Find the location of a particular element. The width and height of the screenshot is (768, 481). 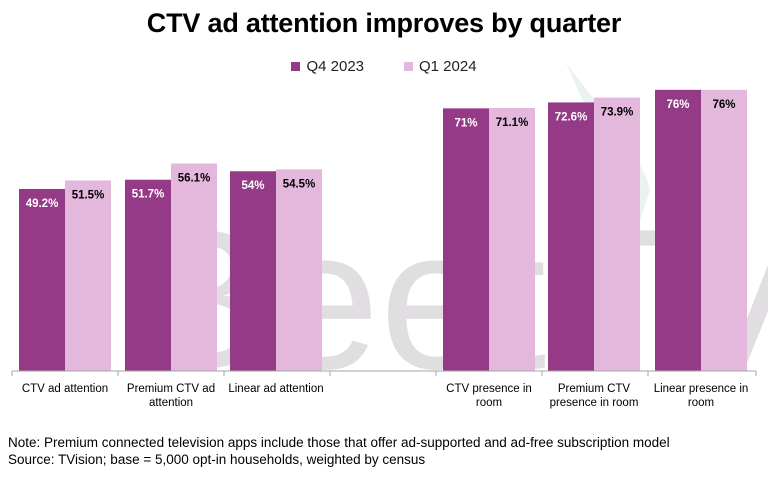

data-label-q4-2023-5: 72.6% is located at coordinates (571, 117).